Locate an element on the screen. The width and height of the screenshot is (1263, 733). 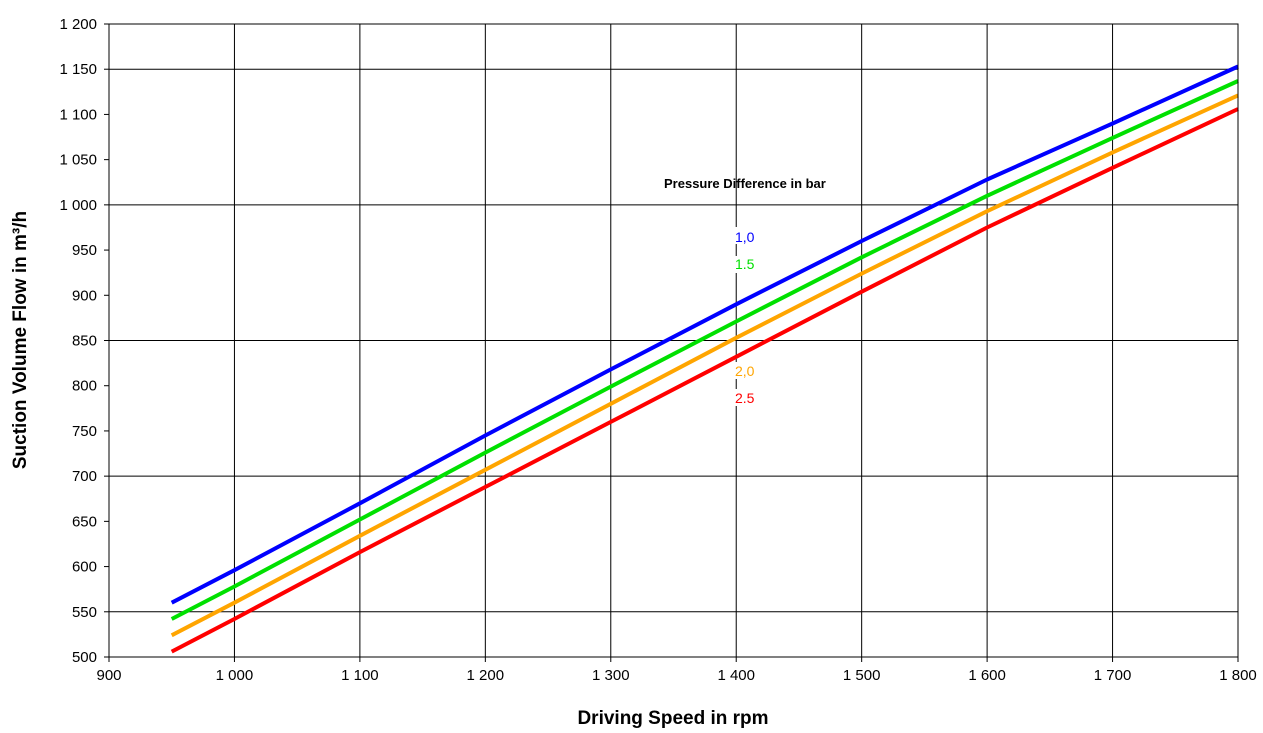
y-tick-label: 1 000 is located at coordinates (78, 205).